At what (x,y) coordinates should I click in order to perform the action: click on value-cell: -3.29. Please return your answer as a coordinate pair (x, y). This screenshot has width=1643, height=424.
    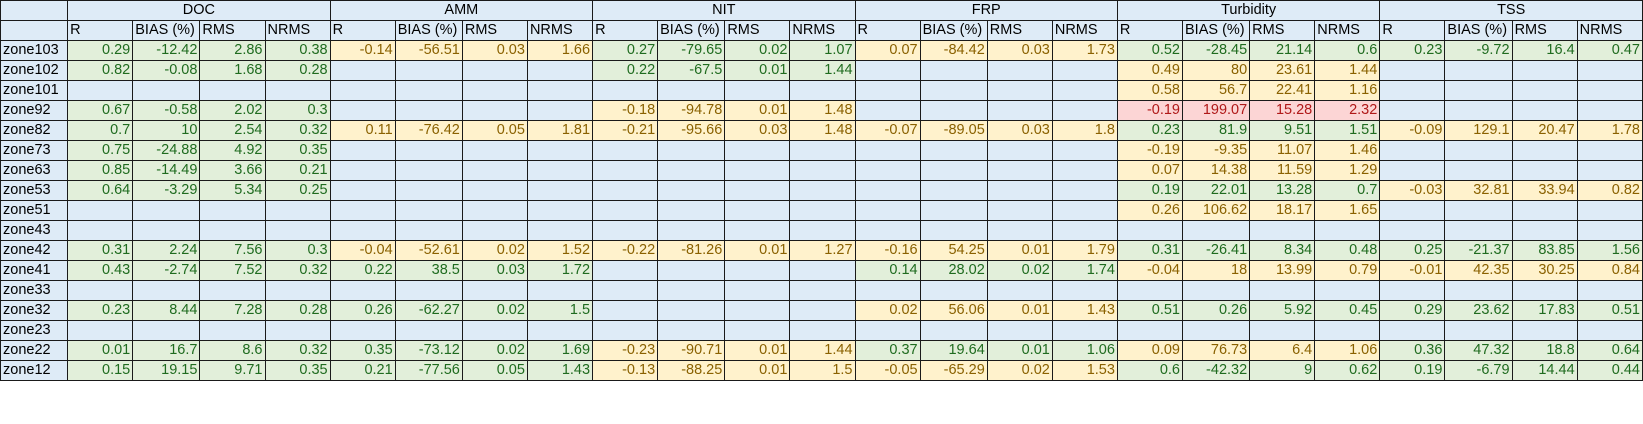
    Looking at the image, I should click on (166, 190).